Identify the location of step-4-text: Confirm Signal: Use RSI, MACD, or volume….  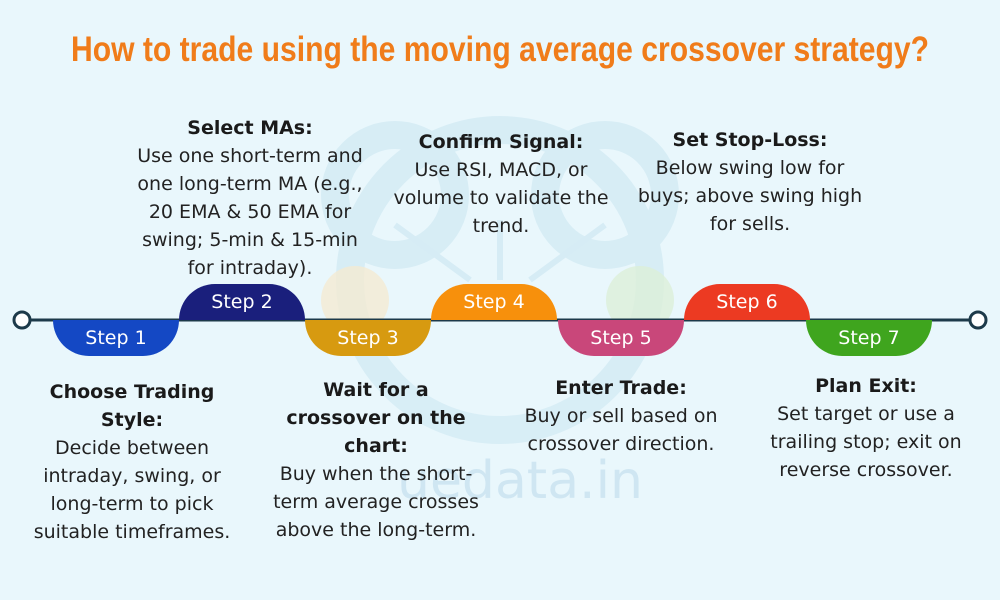
(501, 184).